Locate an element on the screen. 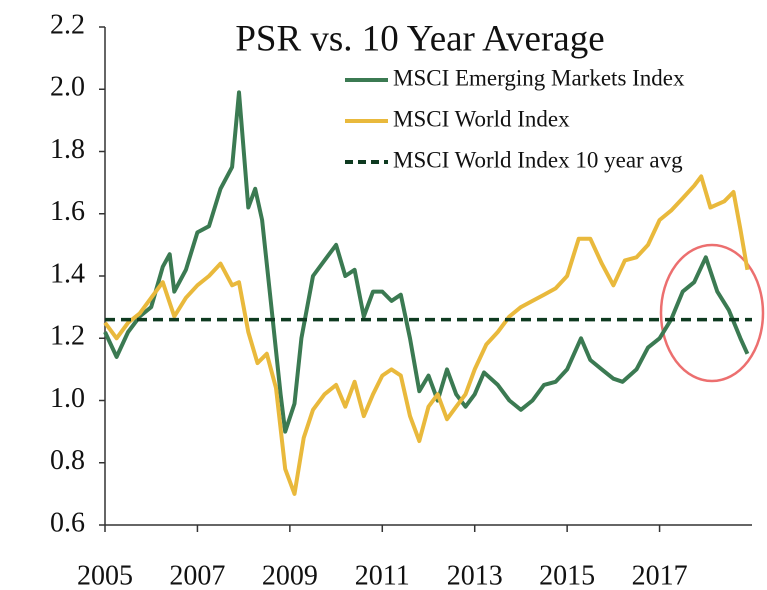 Image resolution: width=767 pixels, height=590 pixels. y-tick-label: 1.0 is located at coordinates (67, 398).